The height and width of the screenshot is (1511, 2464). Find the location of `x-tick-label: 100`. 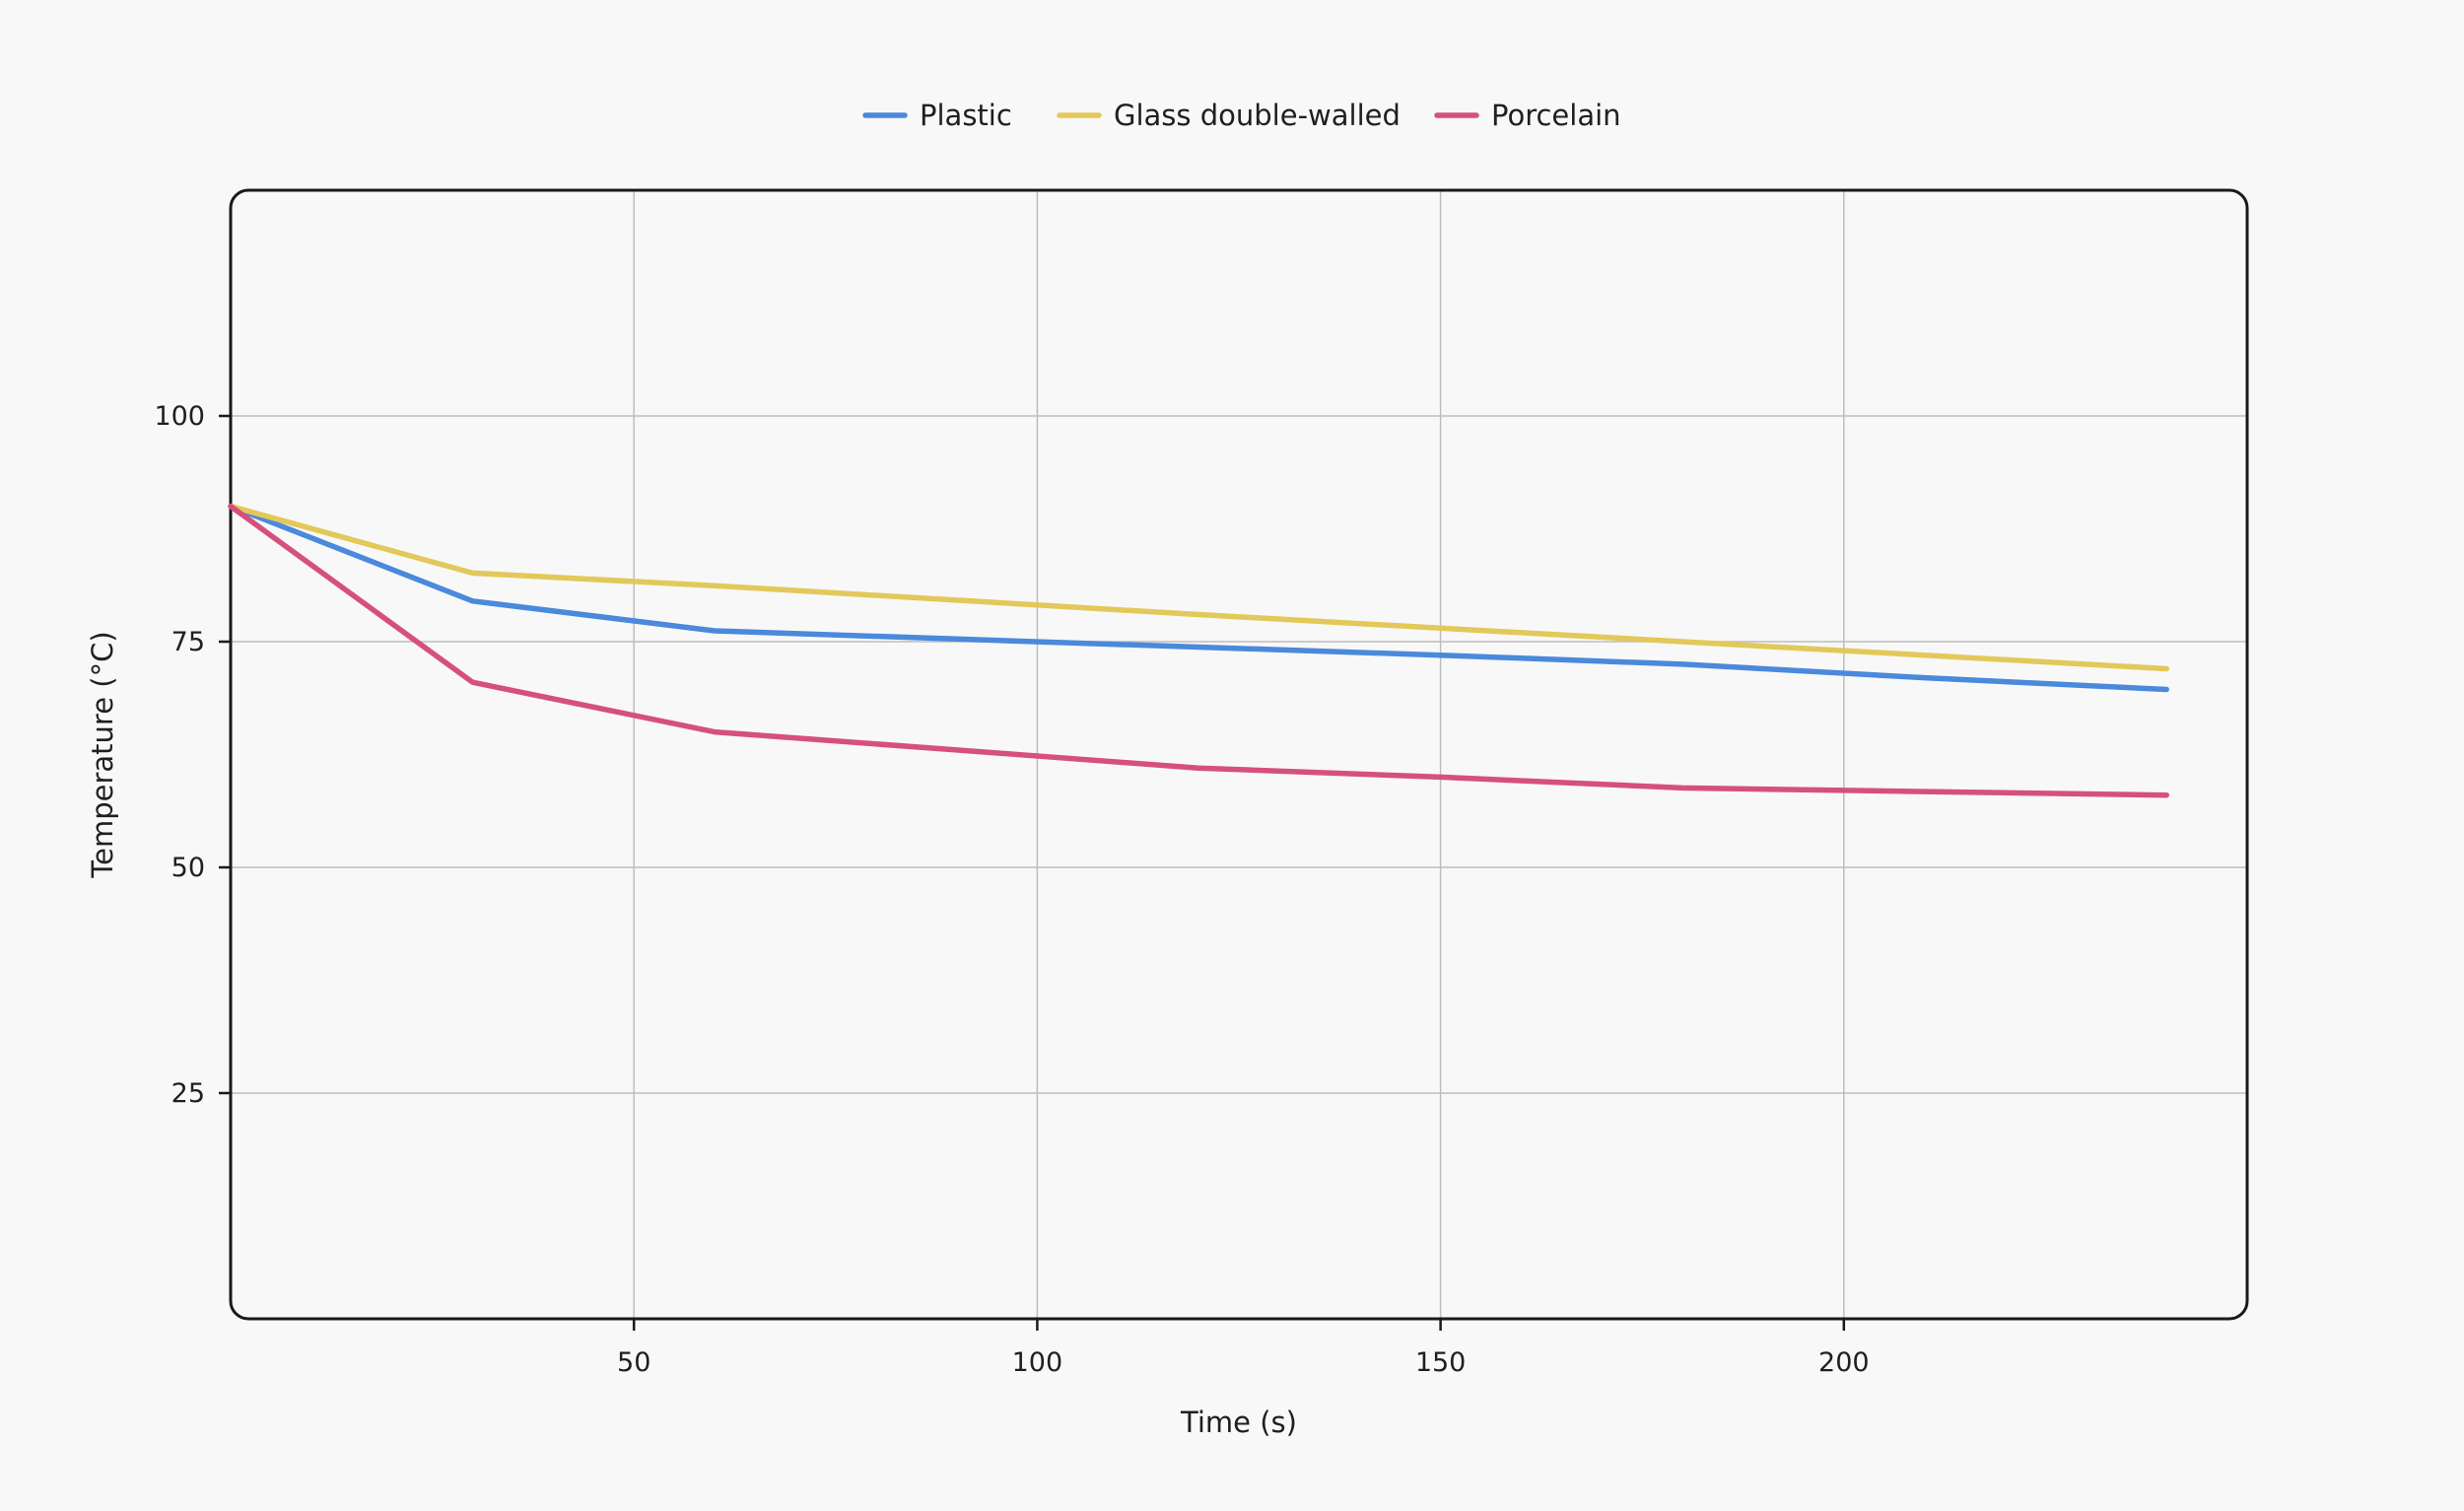

x-tick-label: 100 is located at coordinates (1037, 1362).